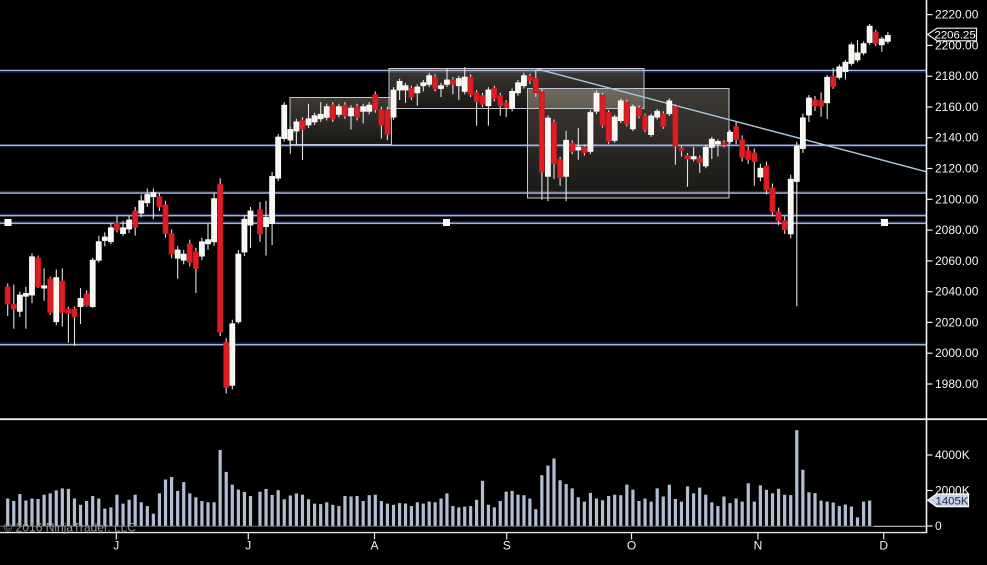 The width and height of the screenshot is (987, 565). I want to click on svg-text: N, so click(758, 546).